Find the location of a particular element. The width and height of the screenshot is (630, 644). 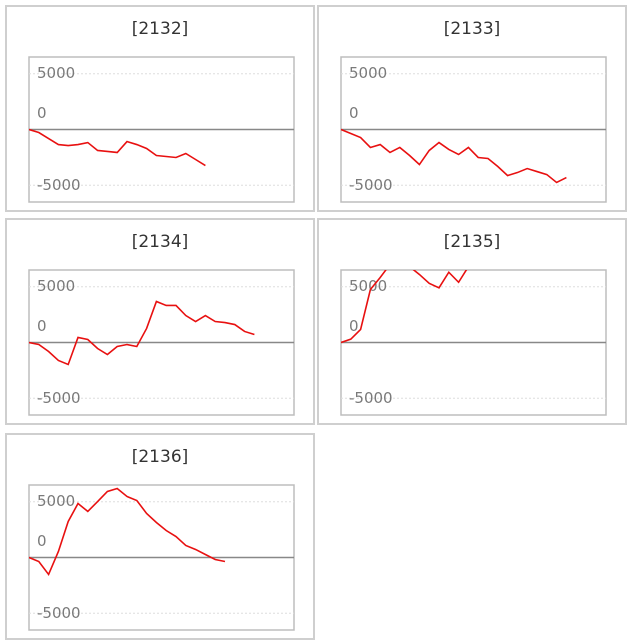

chart: [2134] -5000 0 5000 is located at coordinates (161, 324).